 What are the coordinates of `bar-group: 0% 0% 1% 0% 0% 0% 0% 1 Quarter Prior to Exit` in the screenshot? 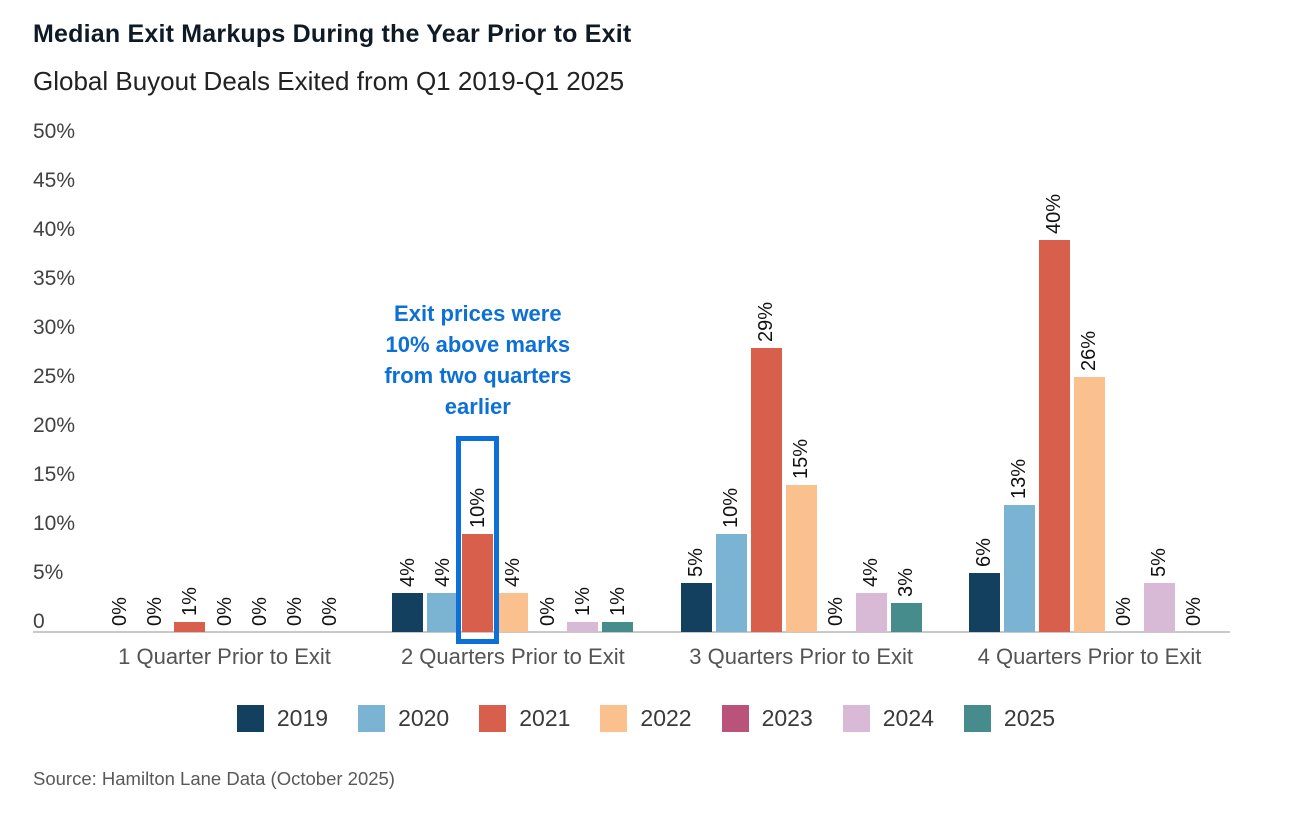 It's located at (224, 405).